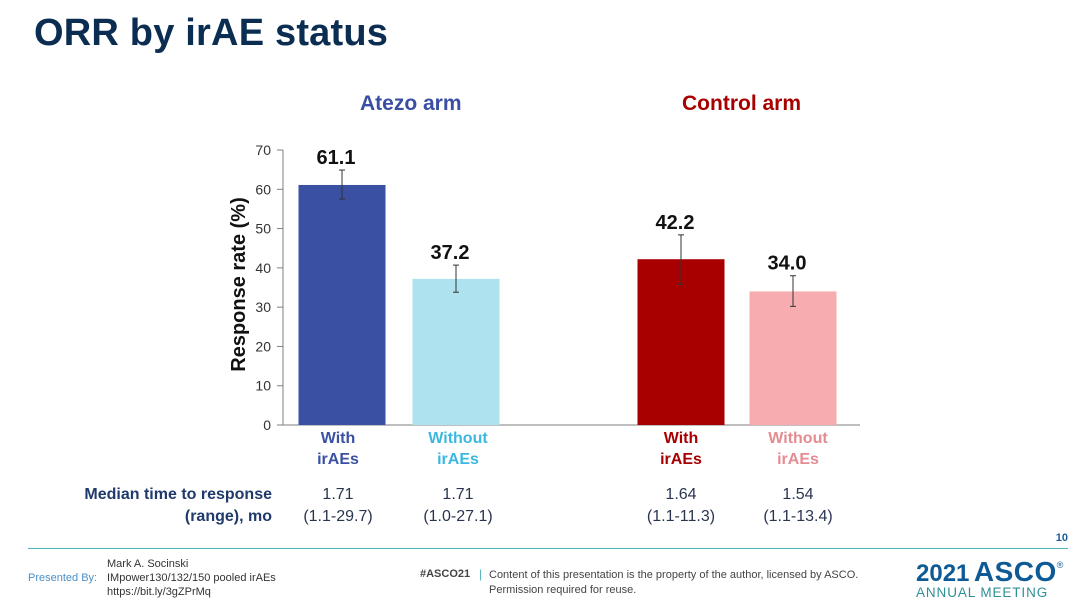 The height and width of the screenshot is (607, 1080). What do you see at coordinates (263, 268) in the screenshot?
I see `y-tick-label: 40` at bounding box center [263, 268].